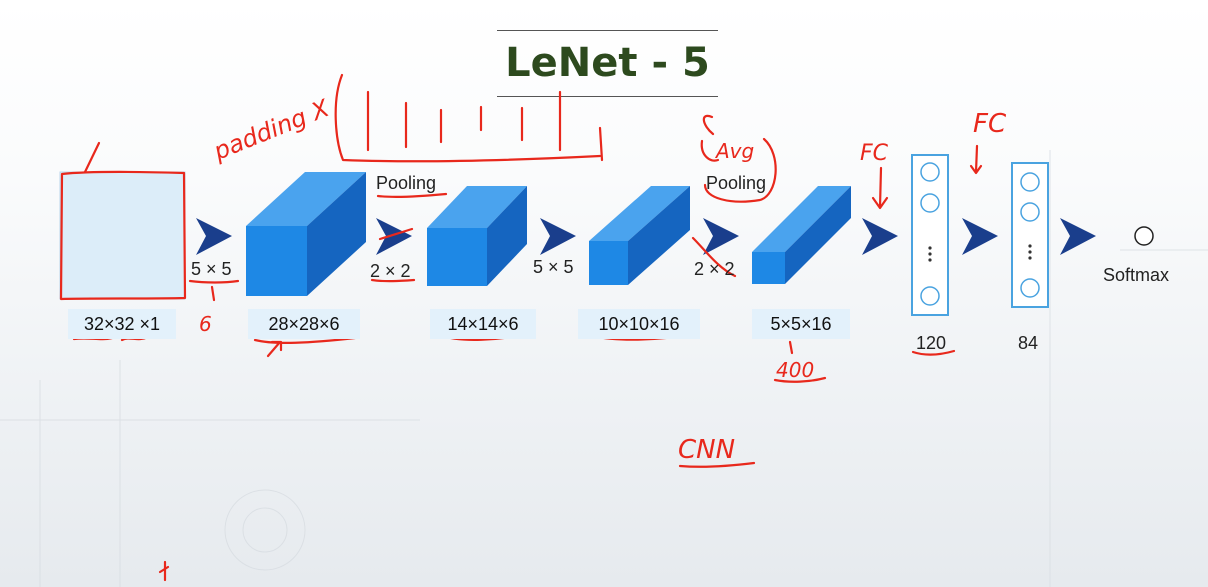 Image resolution: width=1208 pixels, height=587 pixels. What do you see at coordinates (639, 235) in the screenshot?
I see `conv2-block` at bounding box center [639, 235].